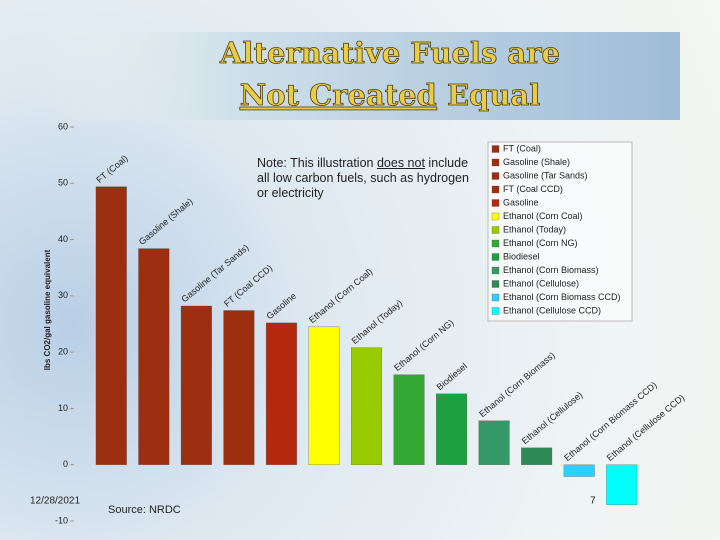 The width and height of the screenshot is (720, 540). I want to click on x-tick-label: Ethanol (Cellulose CCD), so click(646, 427).